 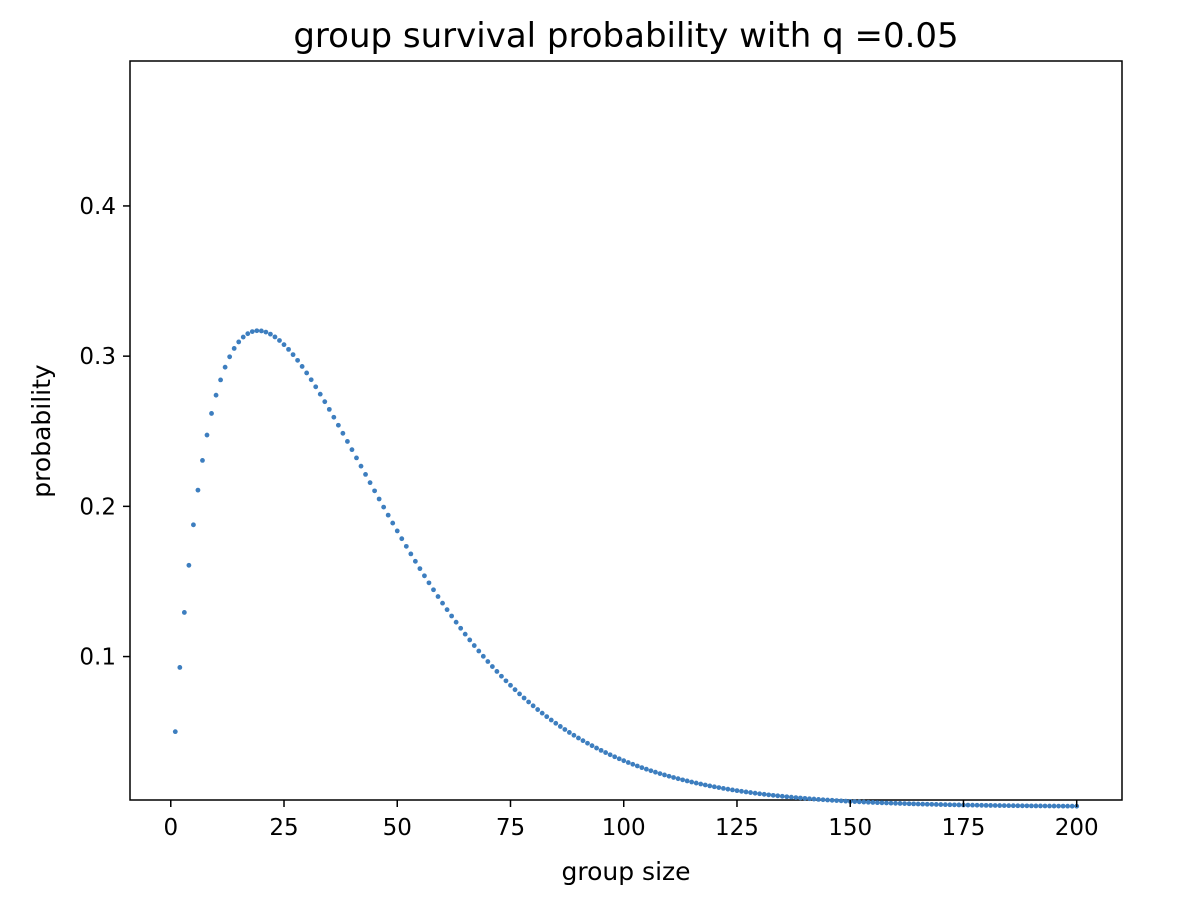 What do you see at coordinates (283, 828) in the screenshot?
I see `x-tick-label: 25` at bounding box center [283, 828].